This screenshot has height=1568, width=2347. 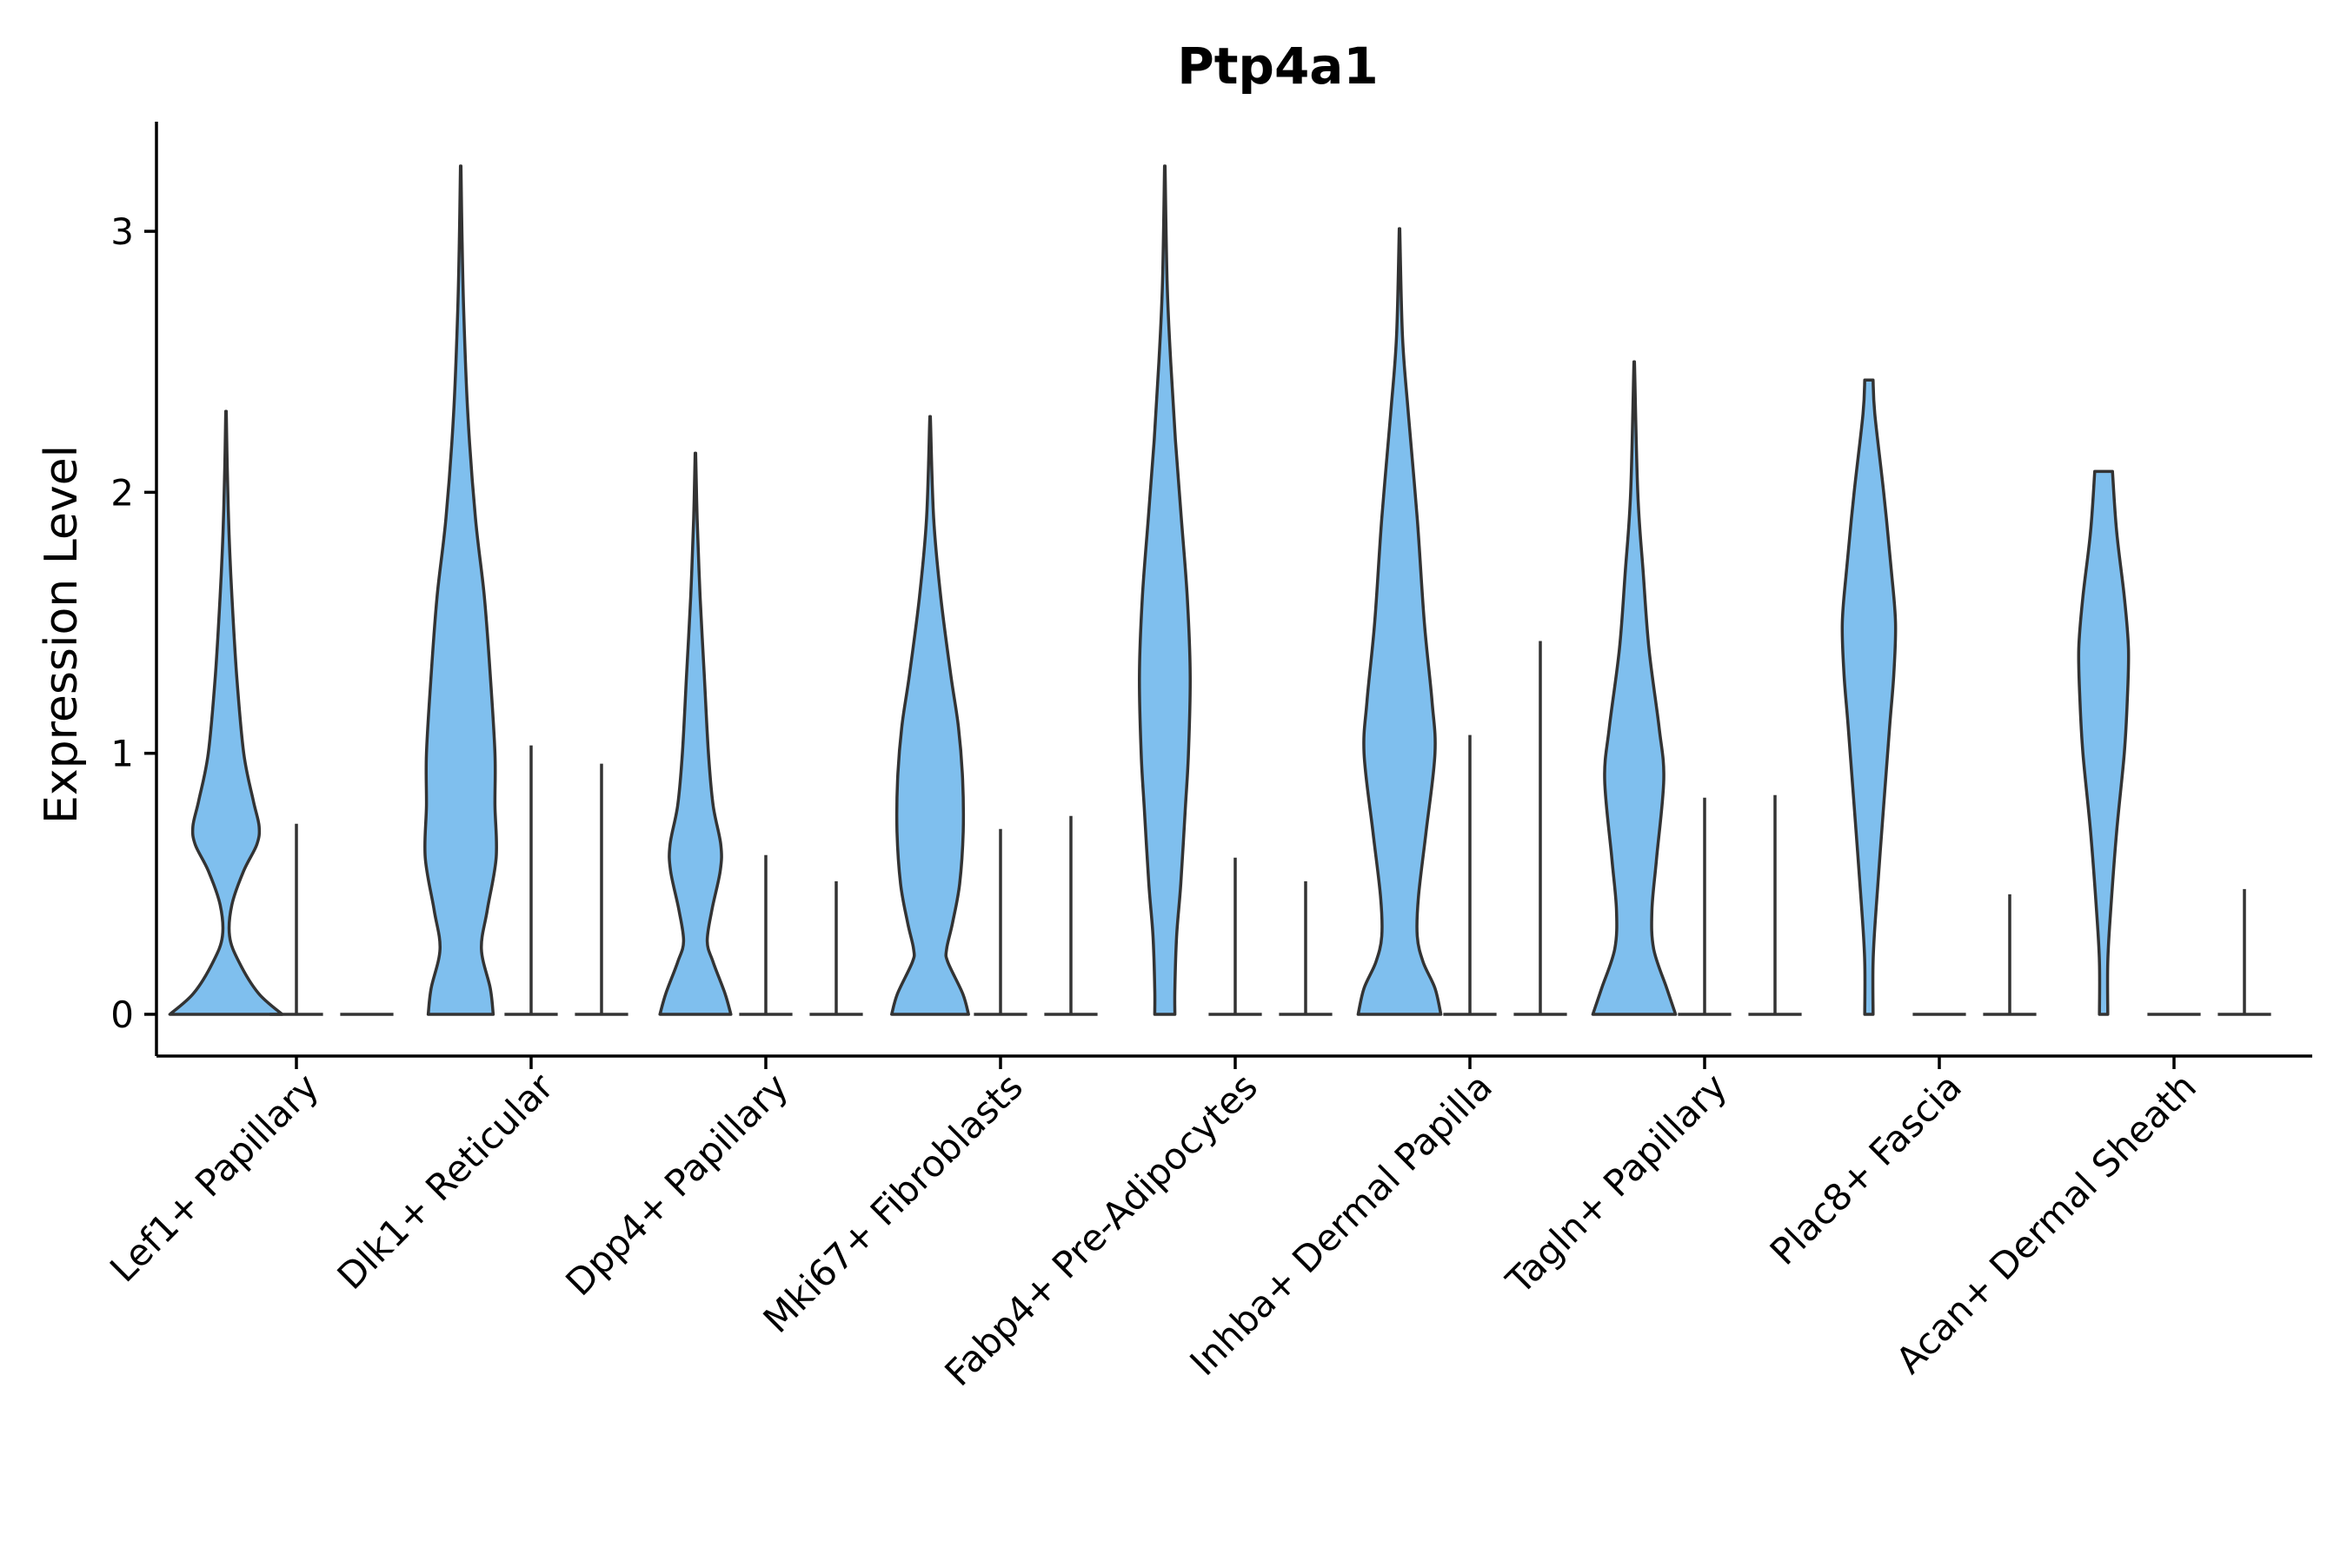 I want to click on x-tick-label: Mki67+ Fibroblasts, so click(x=893, y=1202).